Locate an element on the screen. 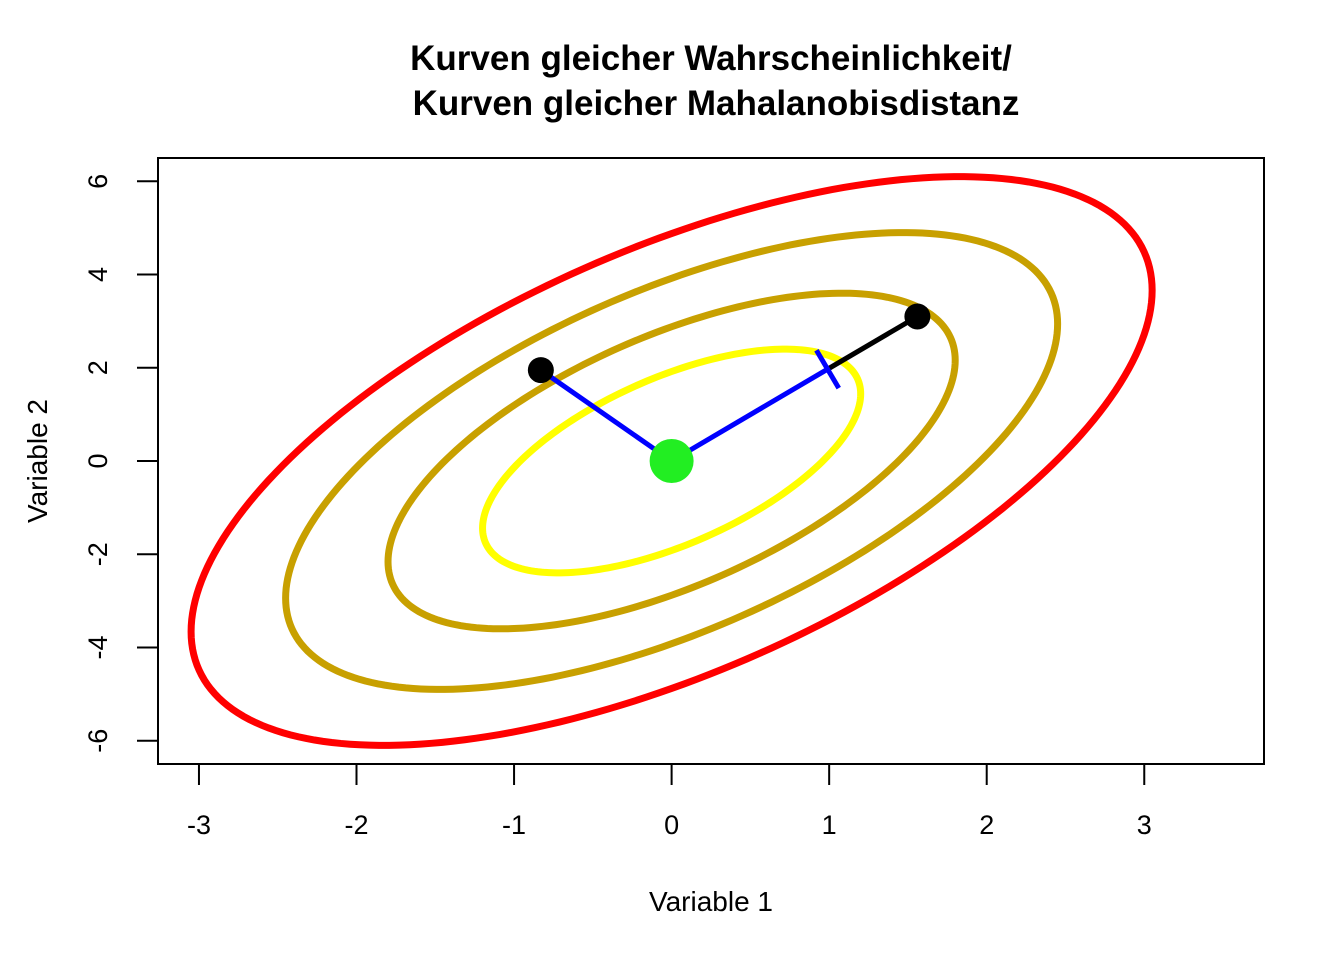 Image resolution: width=1344 pixels, height=960 pixels. chart-title-line-1: Kurven gleicher Wahrscheinlichkeit/ is located at coordinates (711, 58).